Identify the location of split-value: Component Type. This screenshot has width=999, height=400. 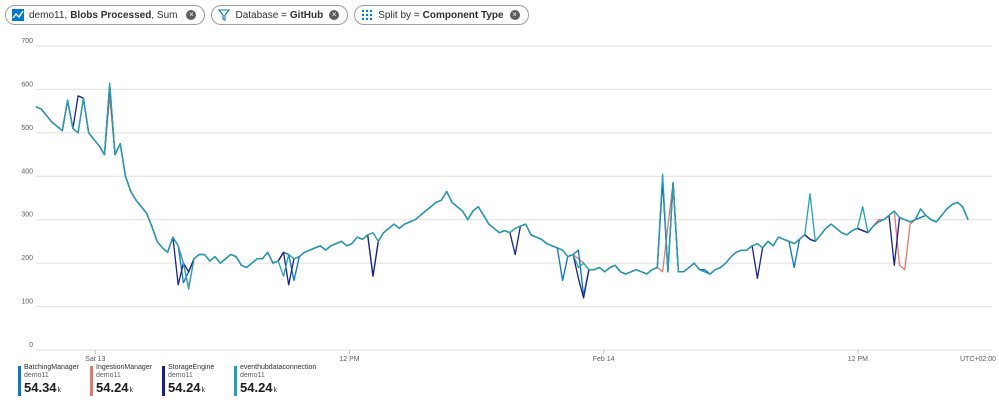
(463, 15).